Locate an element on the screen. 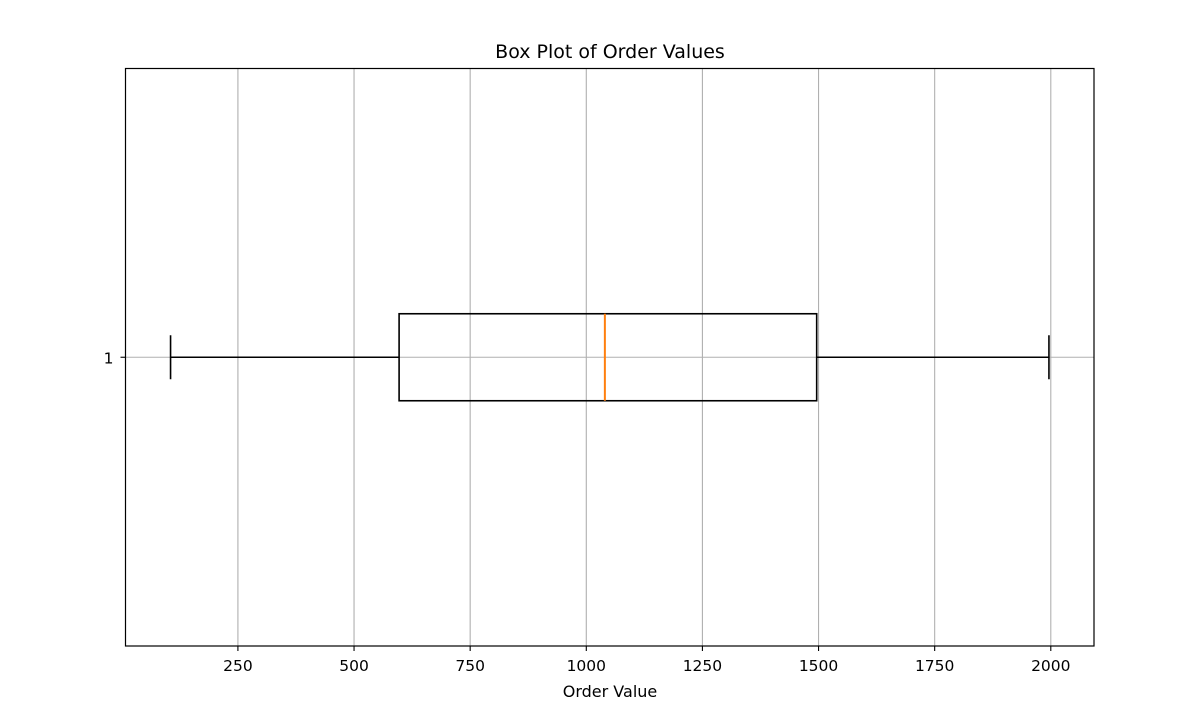 This screenshot has width=1177, height=711. x-tick-label: 1250 is located at coordinates (702, 666).